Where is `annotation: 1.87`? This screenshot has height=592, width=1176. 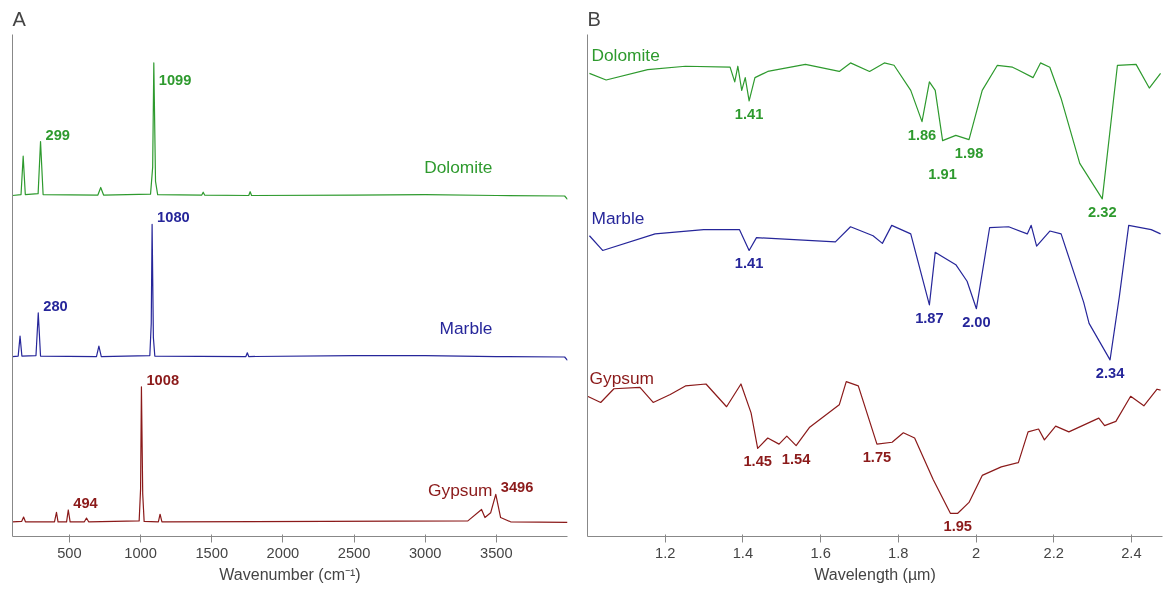
annotation: 1.87 is located at coordinates (929, 317).